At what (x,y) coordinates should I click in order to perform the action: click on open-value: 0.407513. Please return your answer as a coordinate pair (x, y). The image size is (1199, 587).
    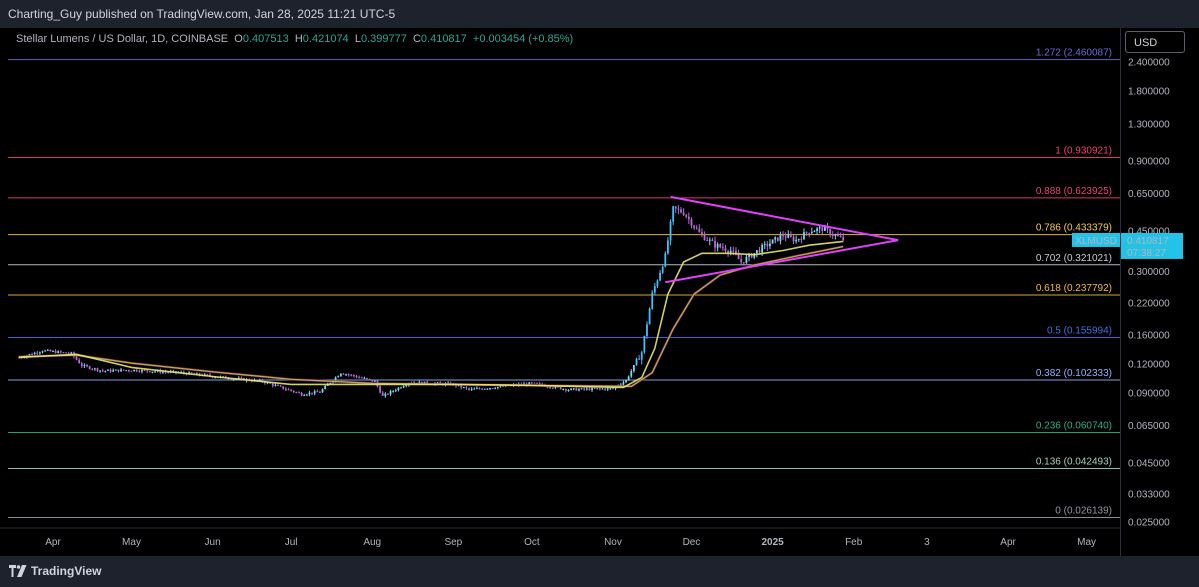
    Looking at the image, I should click on (265, 39).